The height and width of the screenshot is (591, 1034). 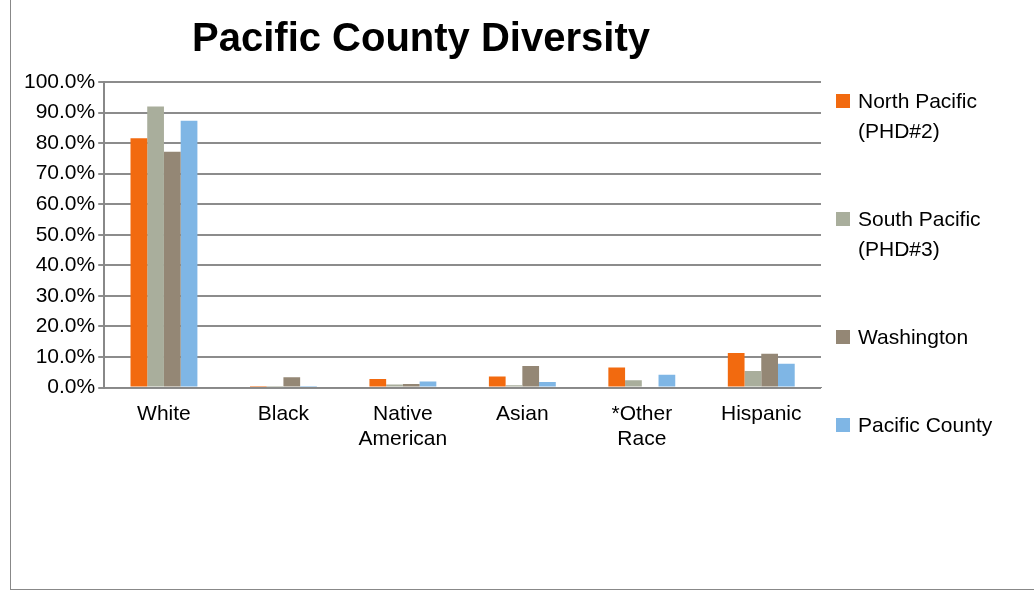 What do you see at coordinates (65, 111) in the screenshot?
I see `y-tick-label: 90.0%` at bounding box center [65, 111].